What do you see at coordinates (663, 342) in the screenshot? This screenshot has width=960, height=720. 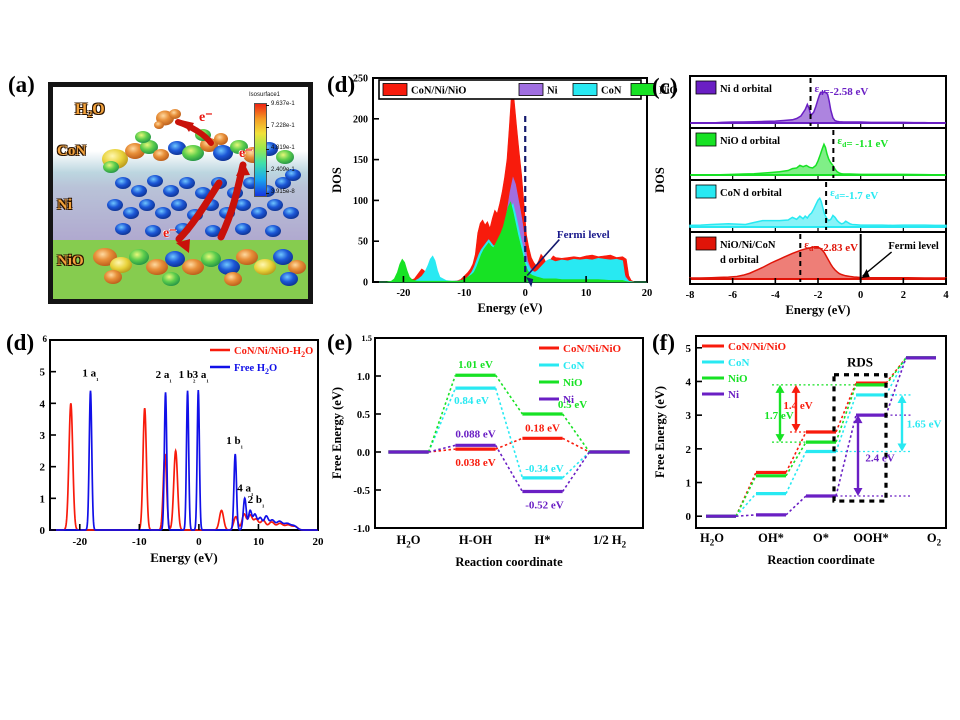 I see `panel-f-label: (f)` at bounding box center [663, 342].